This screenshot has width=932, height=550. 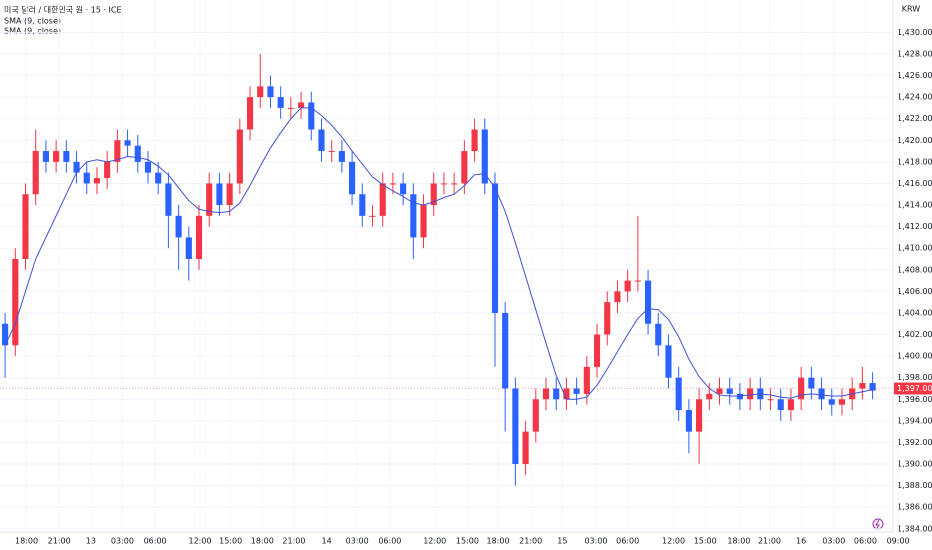 What do you see at coordinates (914, 140) in the screenshot?
I see `y-tick-label: 1,420.00` at bounding box center [914, 140].